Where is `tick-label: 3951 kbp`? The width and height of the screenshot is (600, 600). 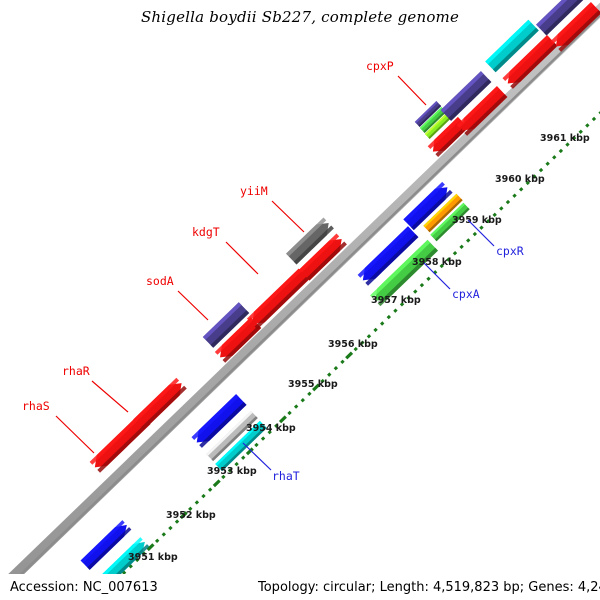
tick-label: 3951 kbp is located at coordinates (153, 557).